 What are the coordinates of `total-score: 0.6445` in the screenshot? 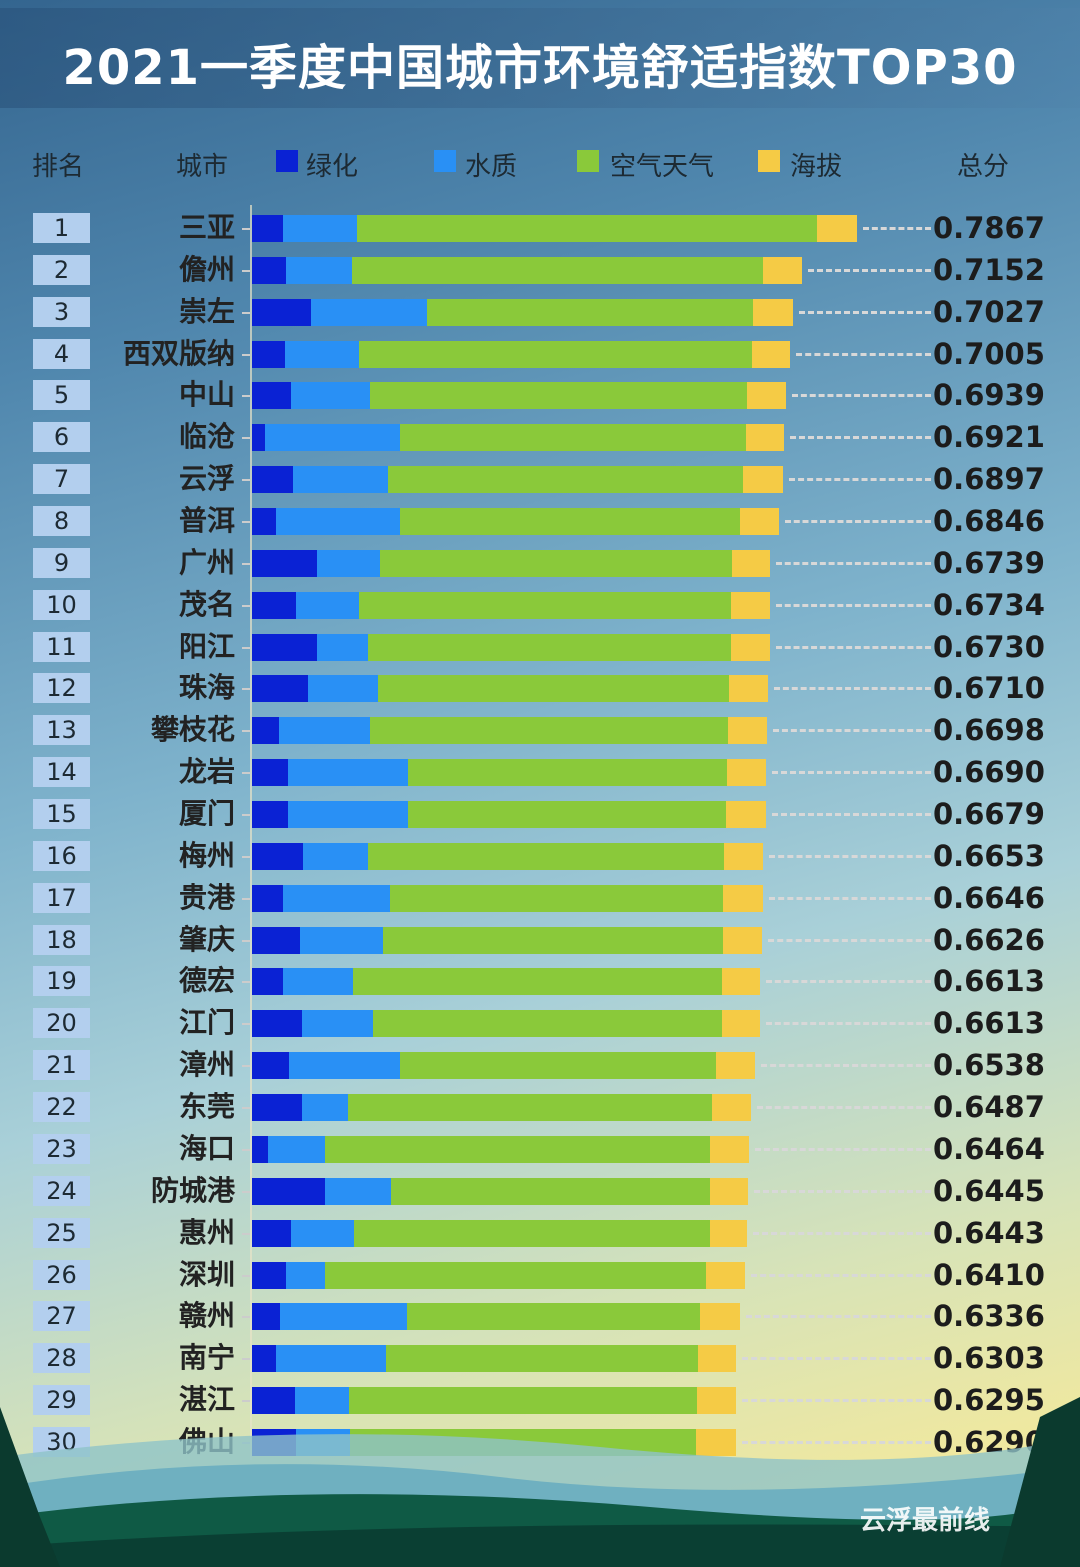 It's located at (989, 1190).